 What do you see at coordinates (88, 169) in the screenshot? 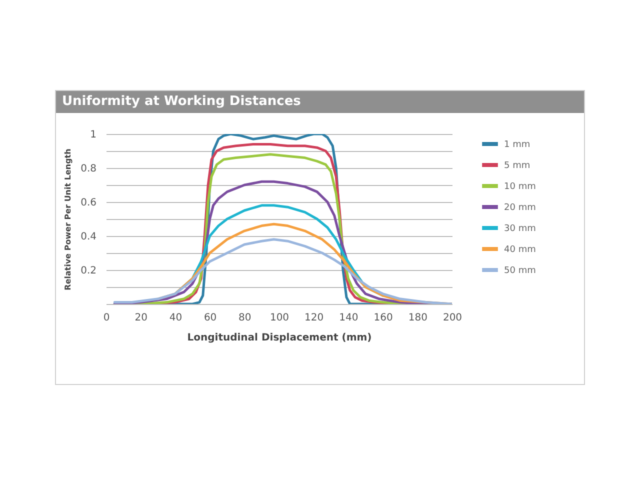
I see `y-tick-label: 0.8` at bounding box center [88, 169].